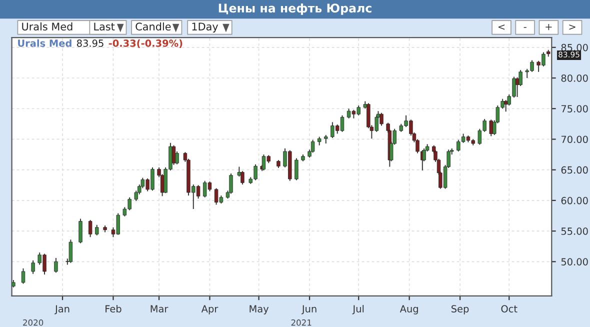 The image size is (590, 327). Describe the element at coordinates (104, 26) in the screenshot. I see `text: Last` at that location.